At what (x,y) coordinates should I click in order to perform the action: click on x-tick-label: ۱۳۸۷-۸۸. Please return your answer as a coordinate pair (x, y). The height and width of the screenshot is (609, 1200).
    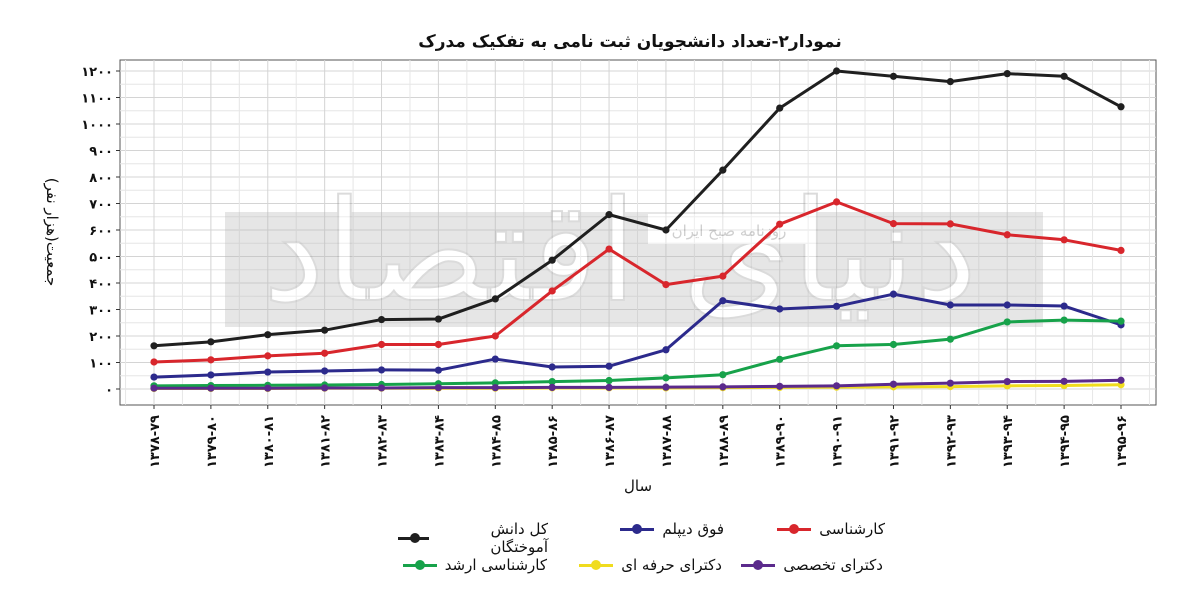
    Looking at the image, I should click on (667, 441).